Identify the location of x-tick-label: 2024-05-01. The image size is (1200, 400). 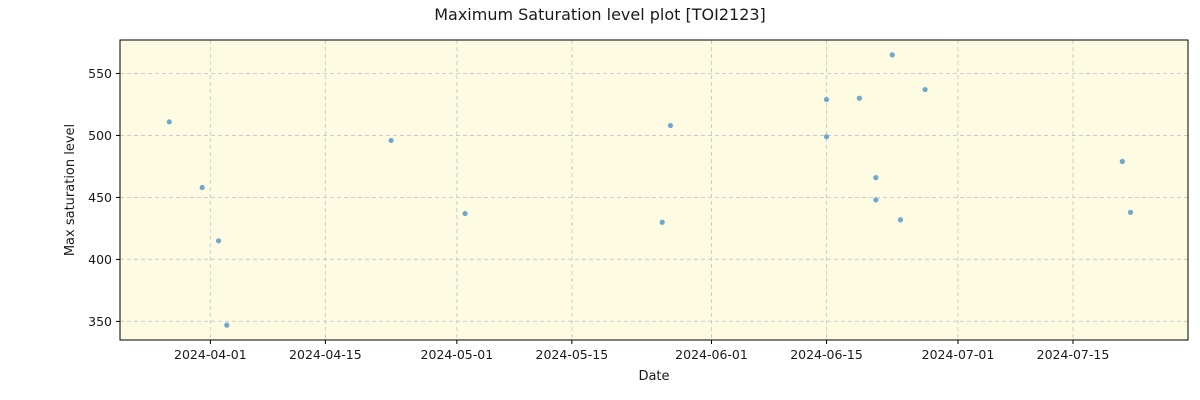
(457, 354).